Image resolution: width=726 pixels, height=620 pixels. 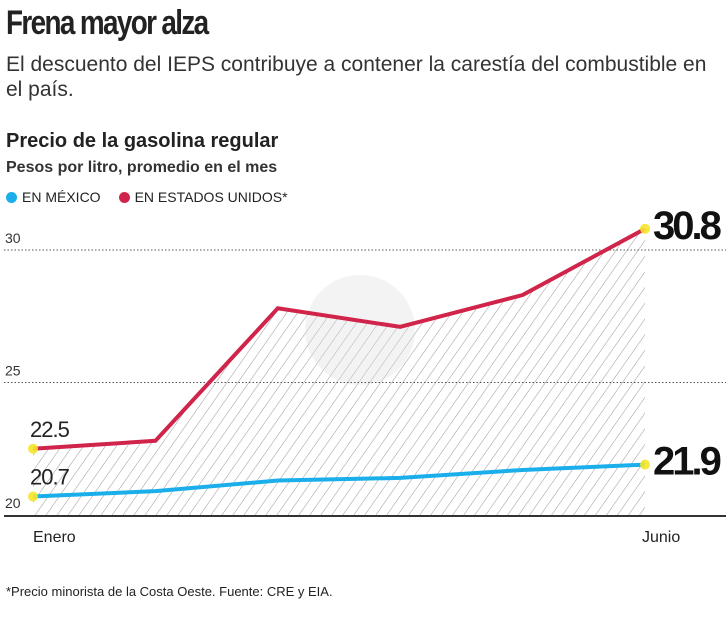 I want to click on x-tick-label: Enero, so click(x=54, y=537).